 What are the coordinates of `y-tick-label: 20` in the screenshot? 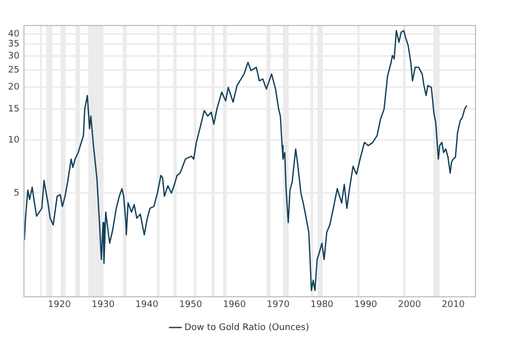 It's located at (14, 87).